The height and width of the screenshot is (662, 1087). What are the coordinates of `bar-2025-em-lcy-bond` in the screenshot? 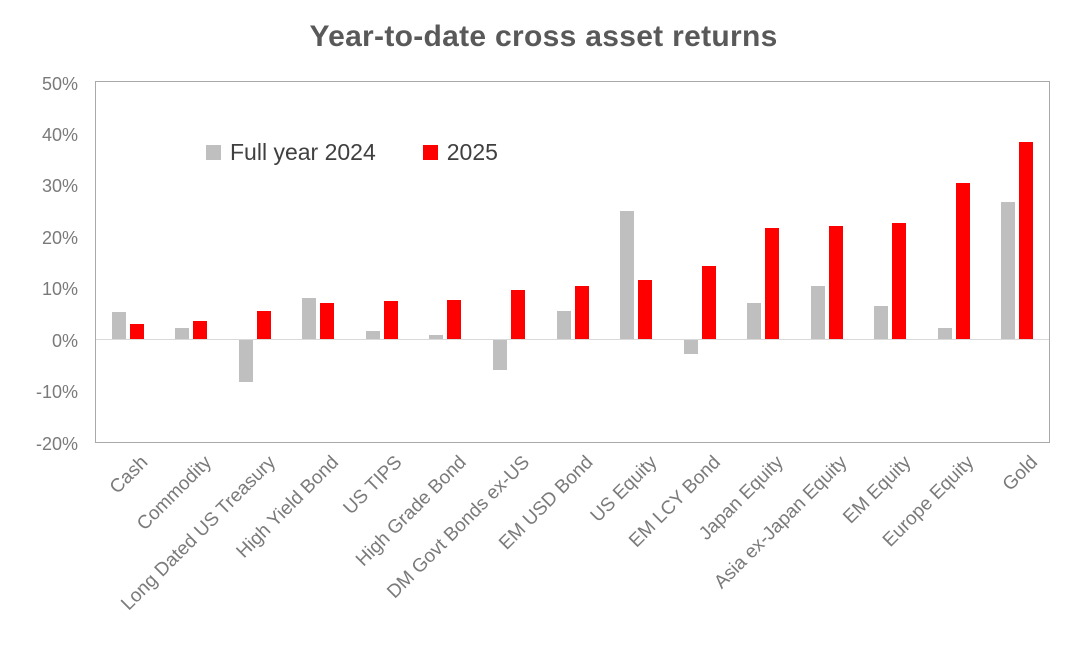 It's located at (708, 302).